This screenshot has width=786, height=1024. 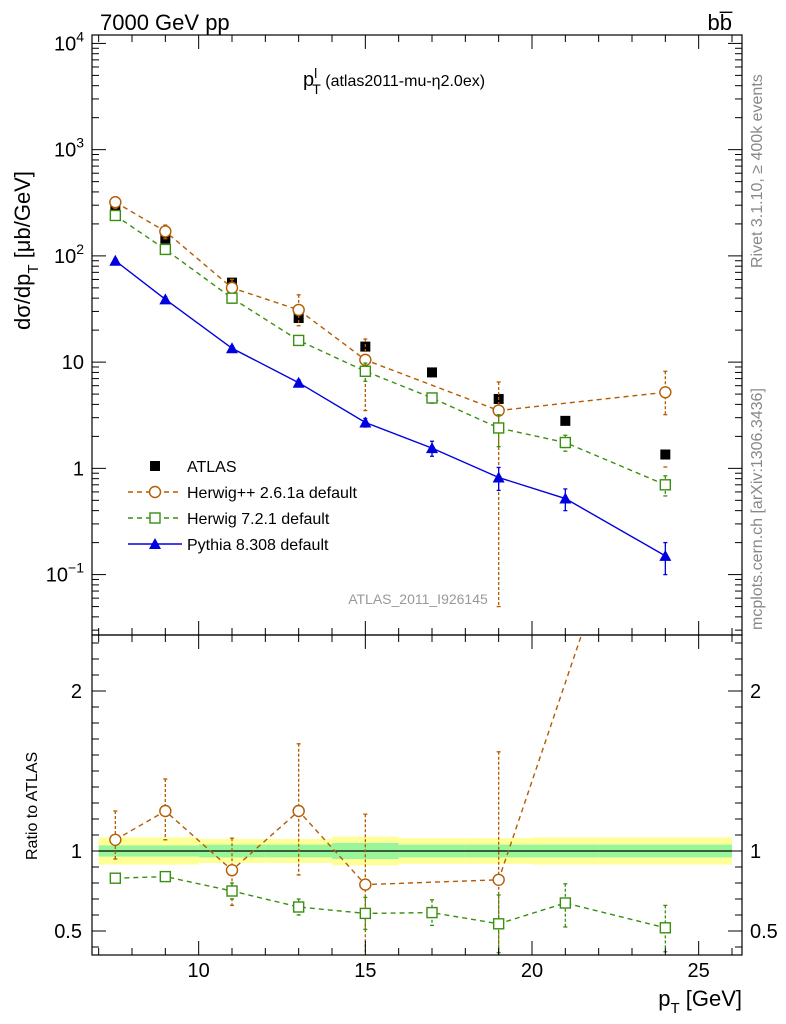 What do you see at coordinates (258, 545) in the screenshot?
I see `legend-label: Pythia 8.308 default` at bounding box center [258, 545].